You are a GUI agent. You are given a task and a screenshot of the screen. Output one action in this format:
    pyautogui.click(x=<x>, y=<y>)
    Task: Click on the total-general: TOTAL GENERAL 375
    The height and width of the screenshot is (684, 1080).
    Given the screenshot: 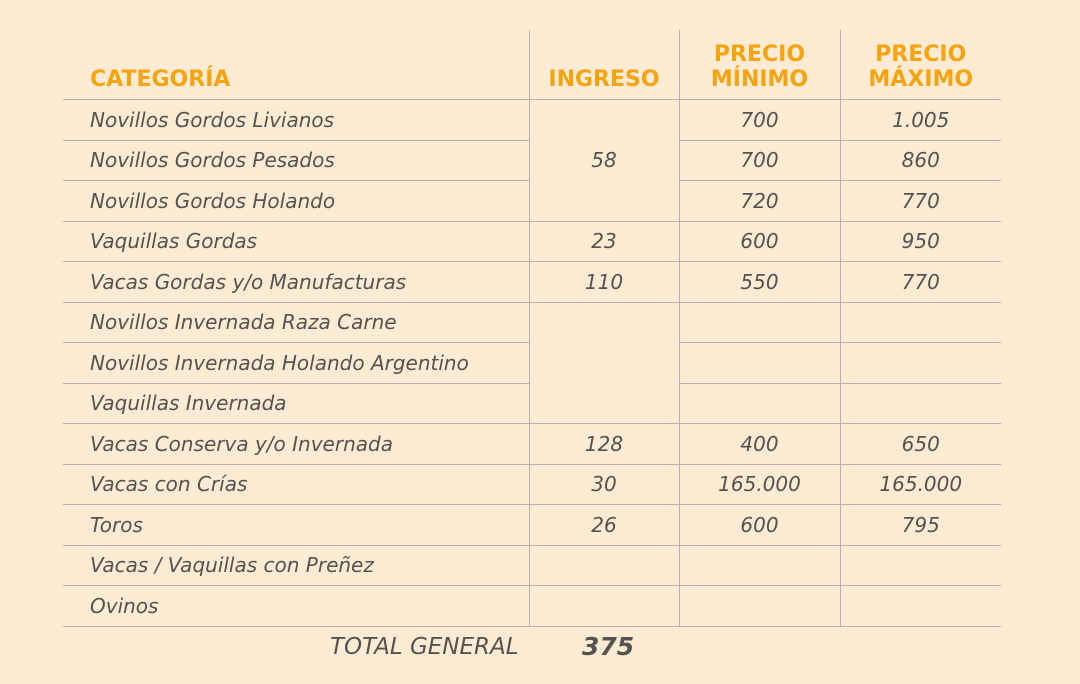 What is the action you would take?
    pyautogui.click(x=540, y=650)
    